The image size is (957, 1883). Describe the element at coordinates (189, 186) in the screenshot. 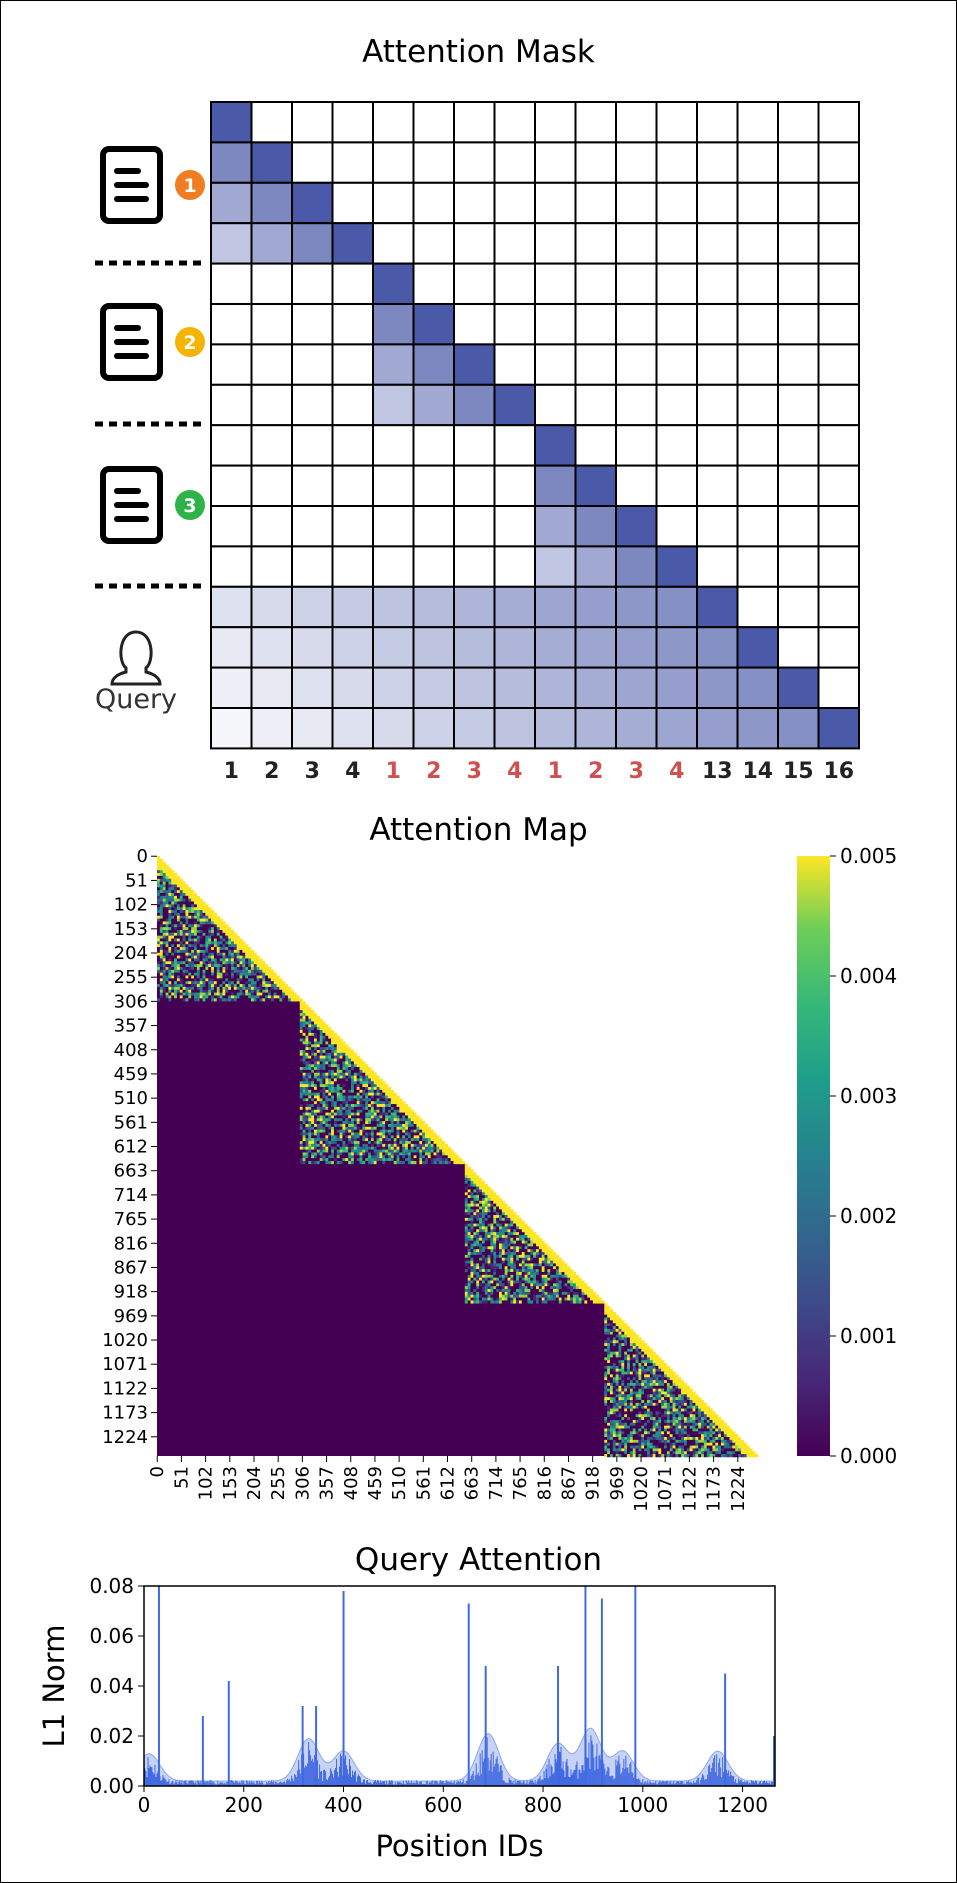

I see `group-badge-number: 1` at that location.